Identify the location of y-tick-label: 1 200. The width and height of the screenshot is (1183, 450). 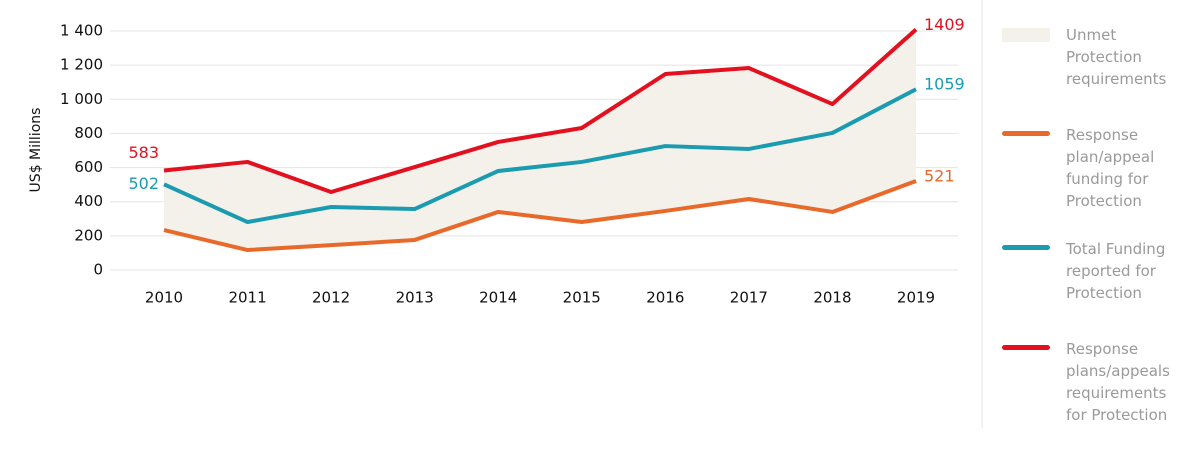
(81, 65).